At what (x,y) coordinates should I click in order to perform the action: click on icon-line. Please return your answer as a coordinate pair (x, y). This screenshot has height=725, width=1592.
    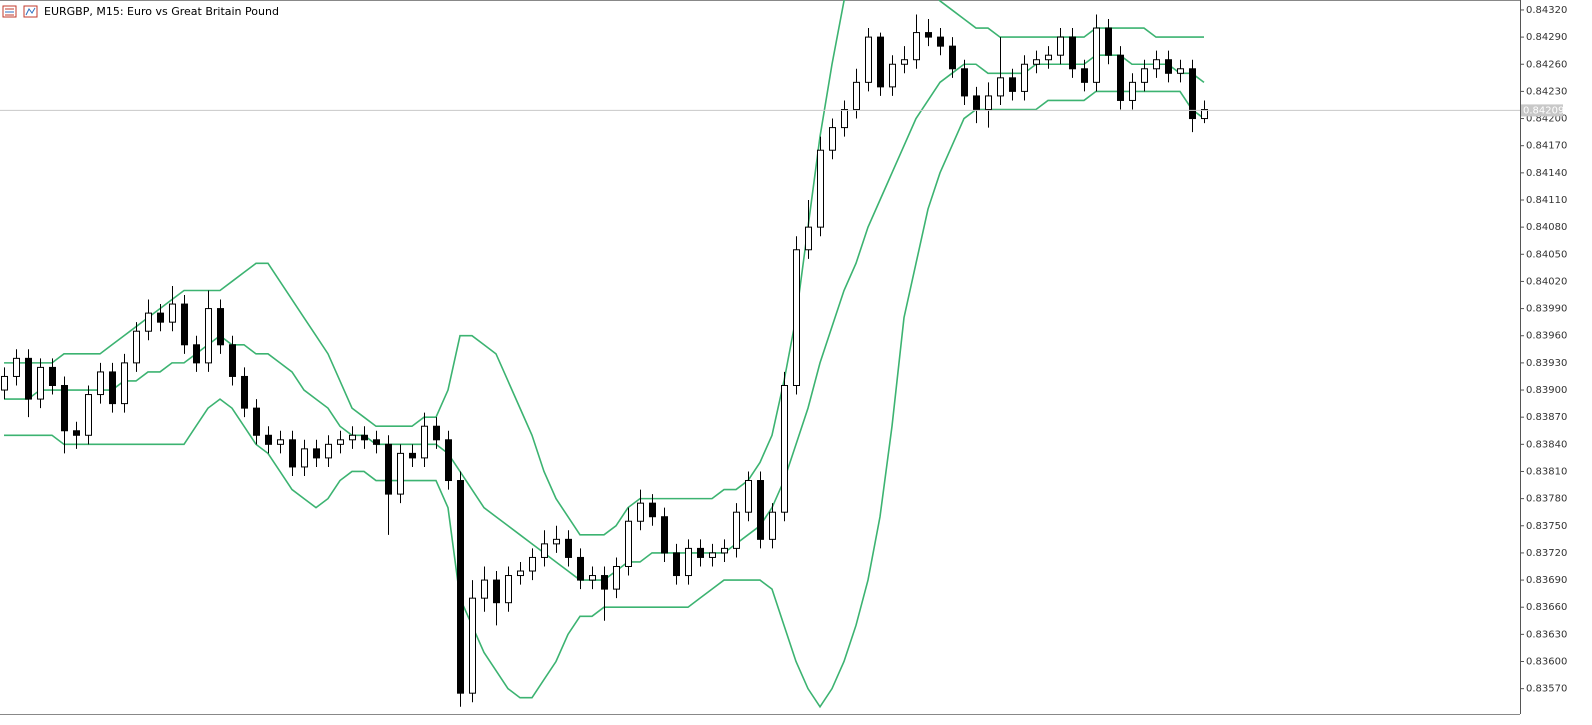
    Looking at the image, I should click on (30, 11).